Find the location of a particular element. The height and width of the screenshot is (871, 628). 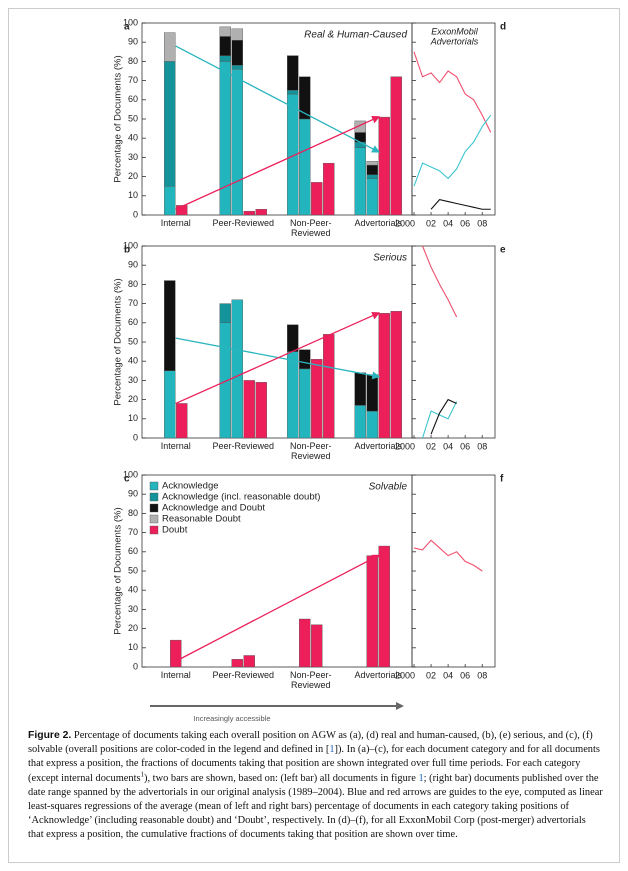

panel-letter: e is located at coordinates (503, 250).